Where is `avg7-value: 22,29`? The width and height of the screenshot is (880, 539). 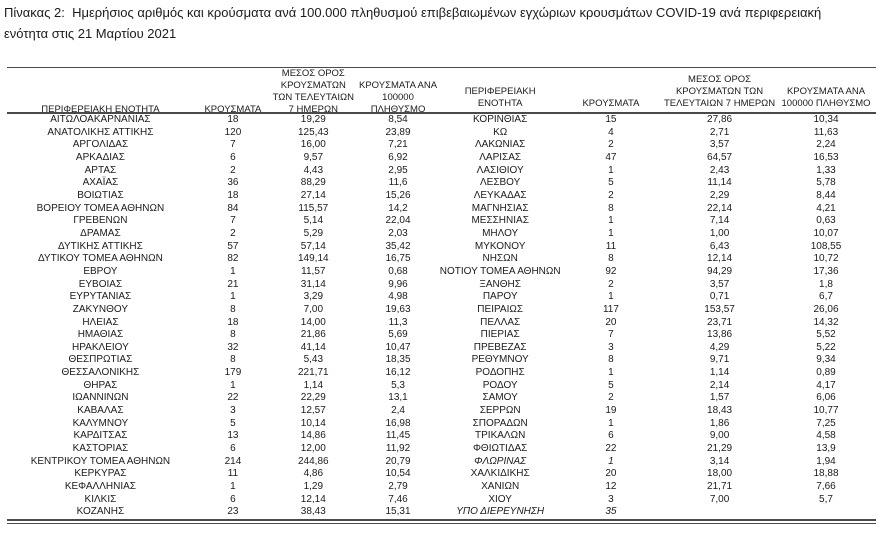 avg7-value: 22,29 is located at coordinates (313, 398).